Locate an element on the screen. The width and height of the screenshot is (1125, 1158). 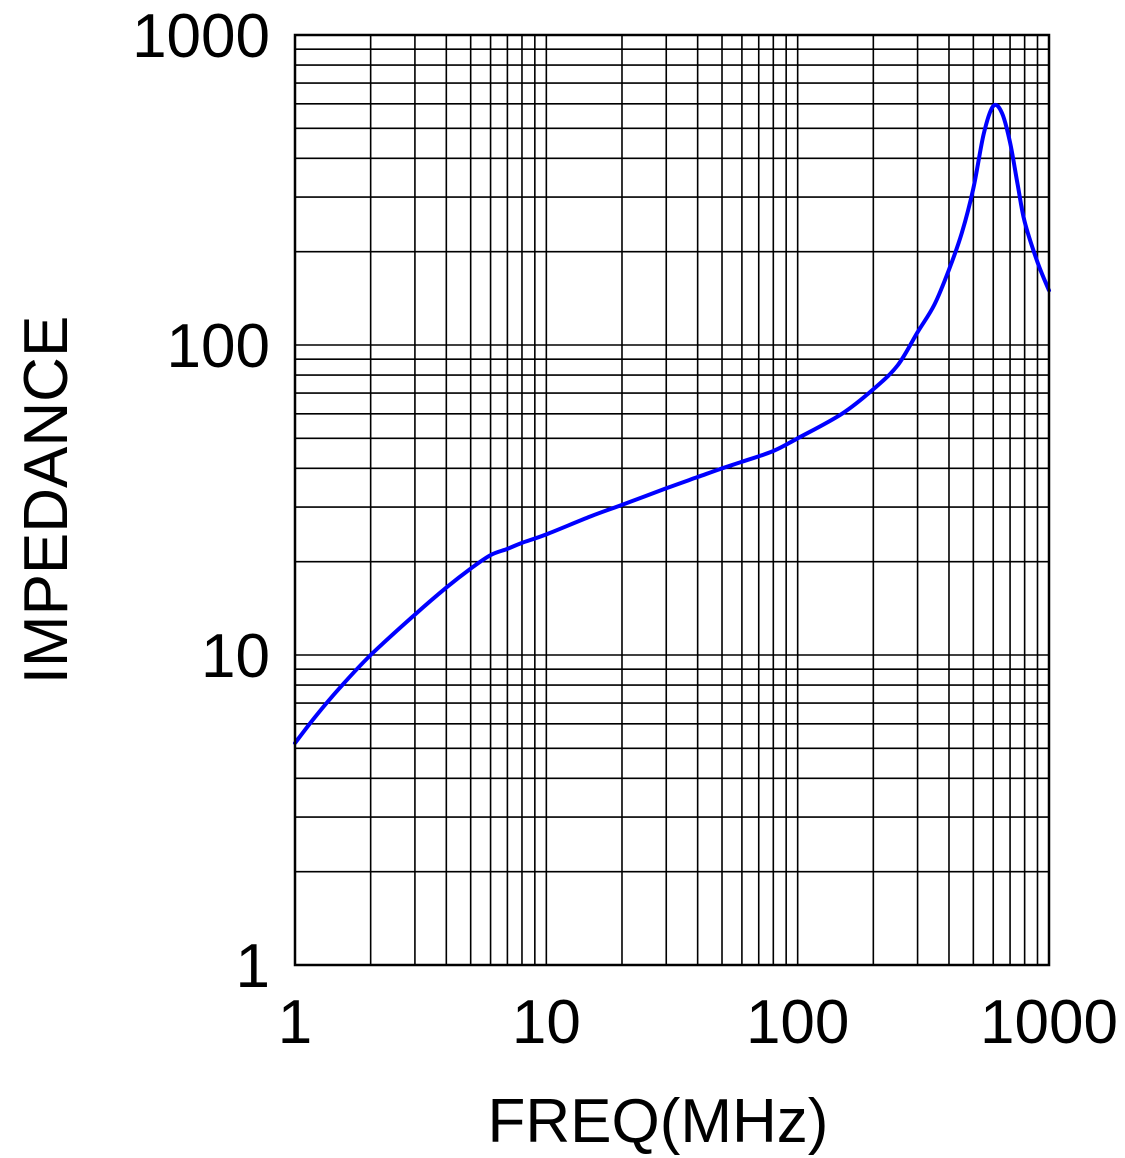
x-tick-label: 1 is located at coordinates (295, 1022).